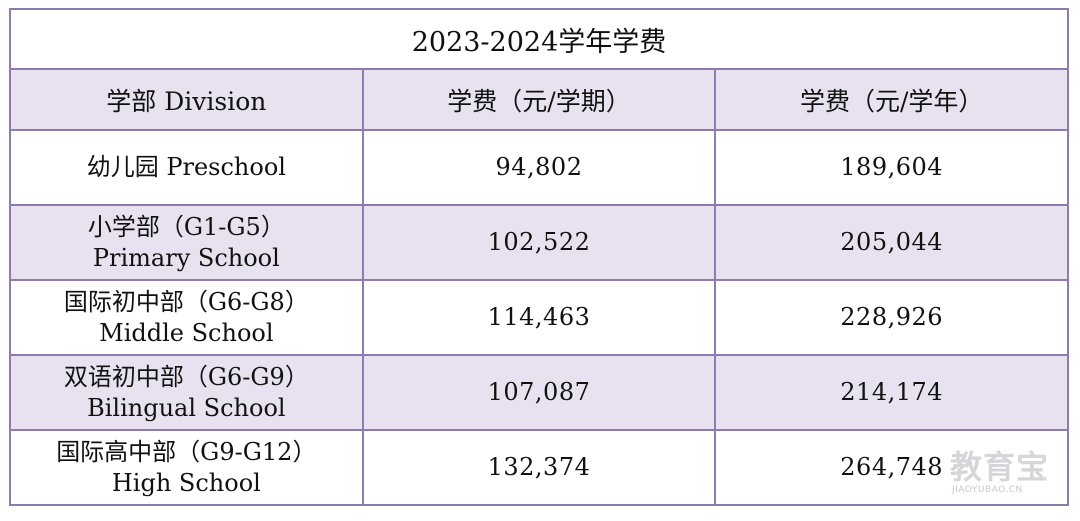  What do you see at coordinates (186, 451) in the screenshot?
I see `division-name: 国际高中部（G9-G12）` at bounding box center [186, 451].